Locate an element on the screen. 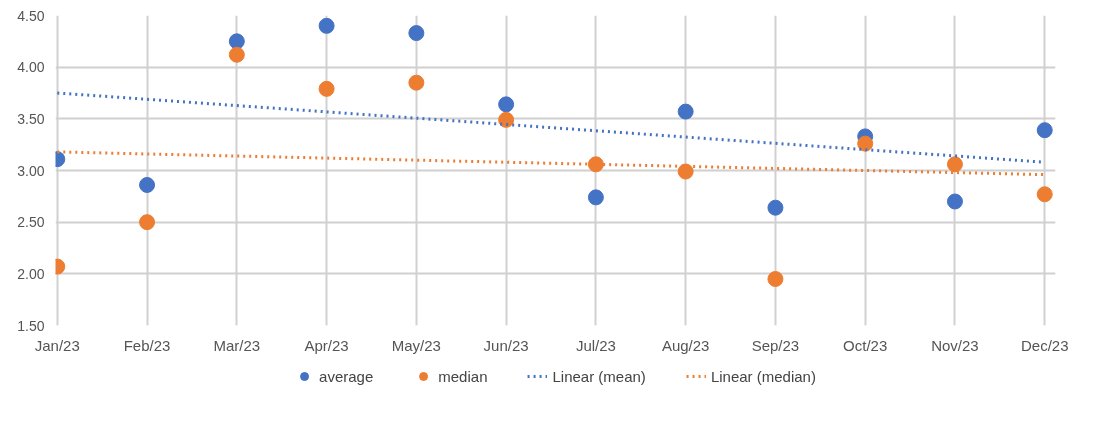 The image size is (1111, 447). x-tick-label: Jan/23 is located at coordinates (57, 345).